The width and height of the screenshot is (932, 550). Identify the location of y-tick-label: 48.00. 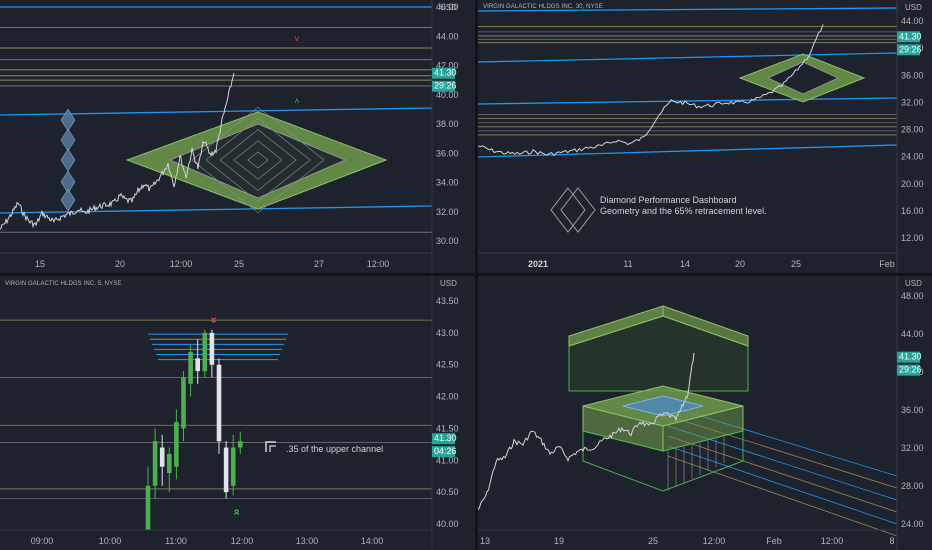
(912, 296).